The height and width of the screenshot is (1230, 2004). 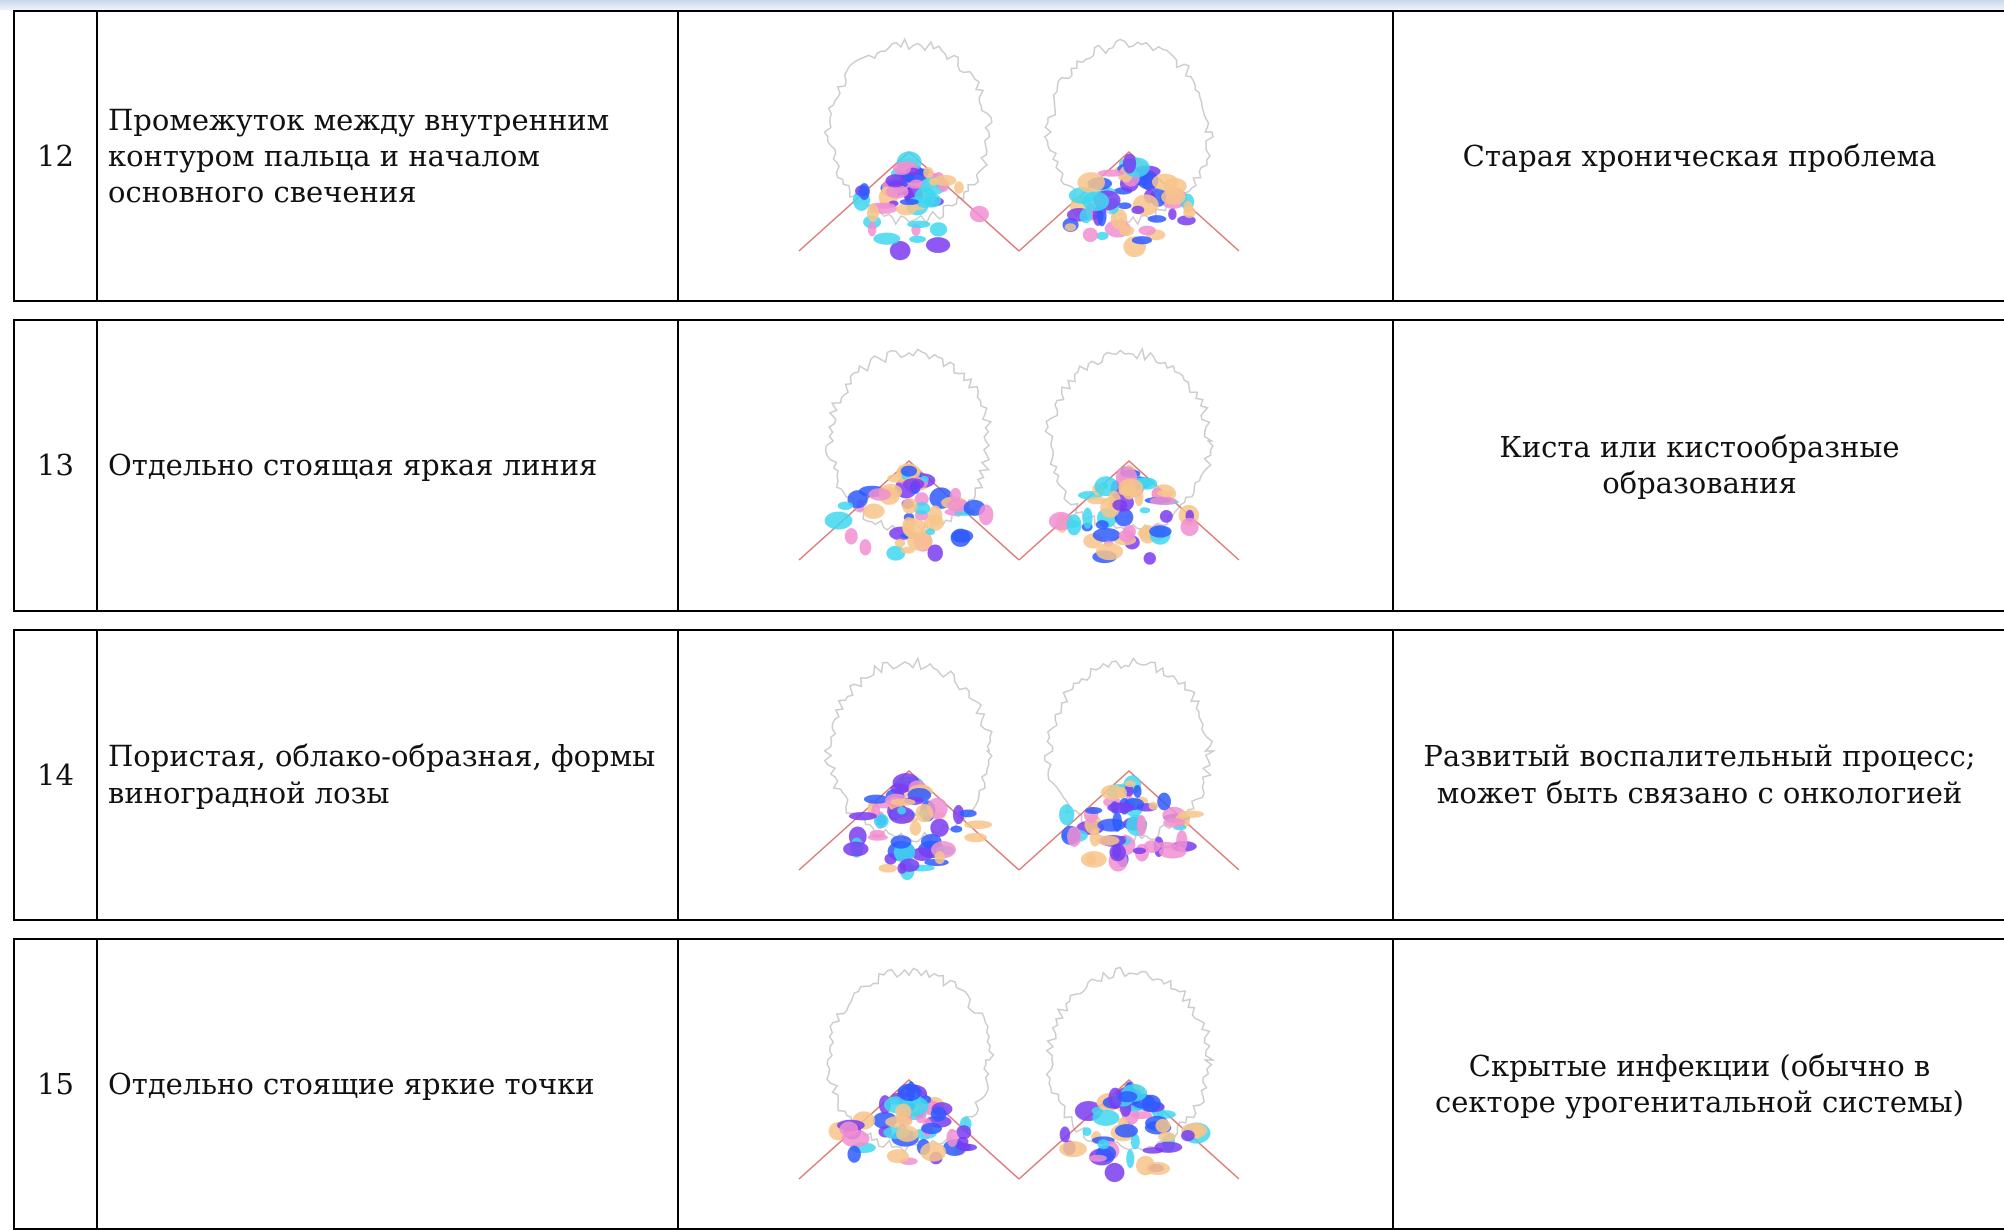 What do you see at coordinates (1019, 767) in the screenshot?
I see `glow-images` at bounding box center [1019, 767].